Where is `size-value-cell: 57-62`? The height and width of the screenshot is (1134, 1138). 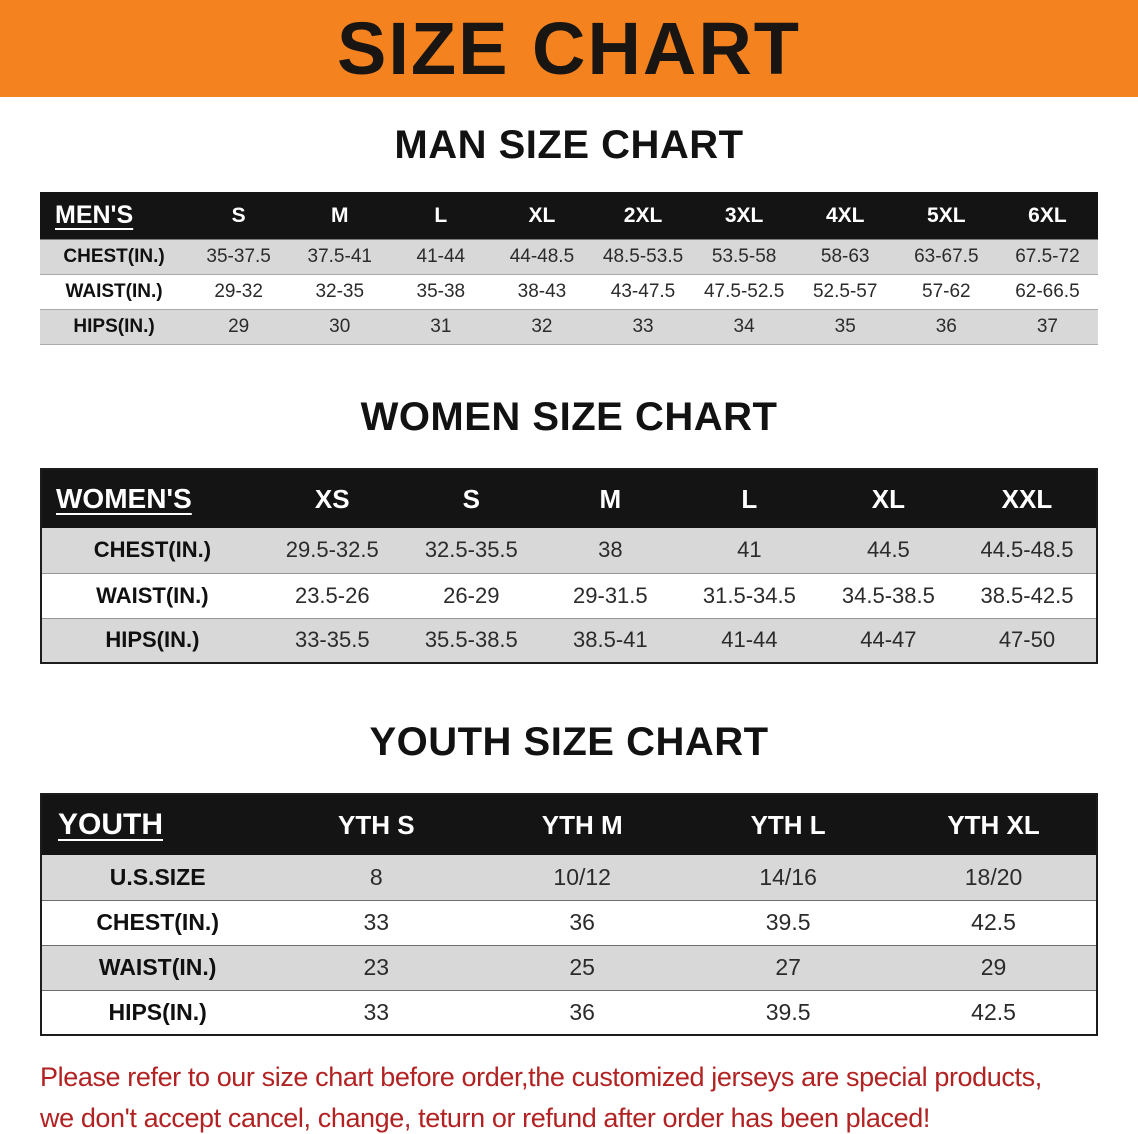
size-value-cell: 57-62 is located at coordinates (946, 291).